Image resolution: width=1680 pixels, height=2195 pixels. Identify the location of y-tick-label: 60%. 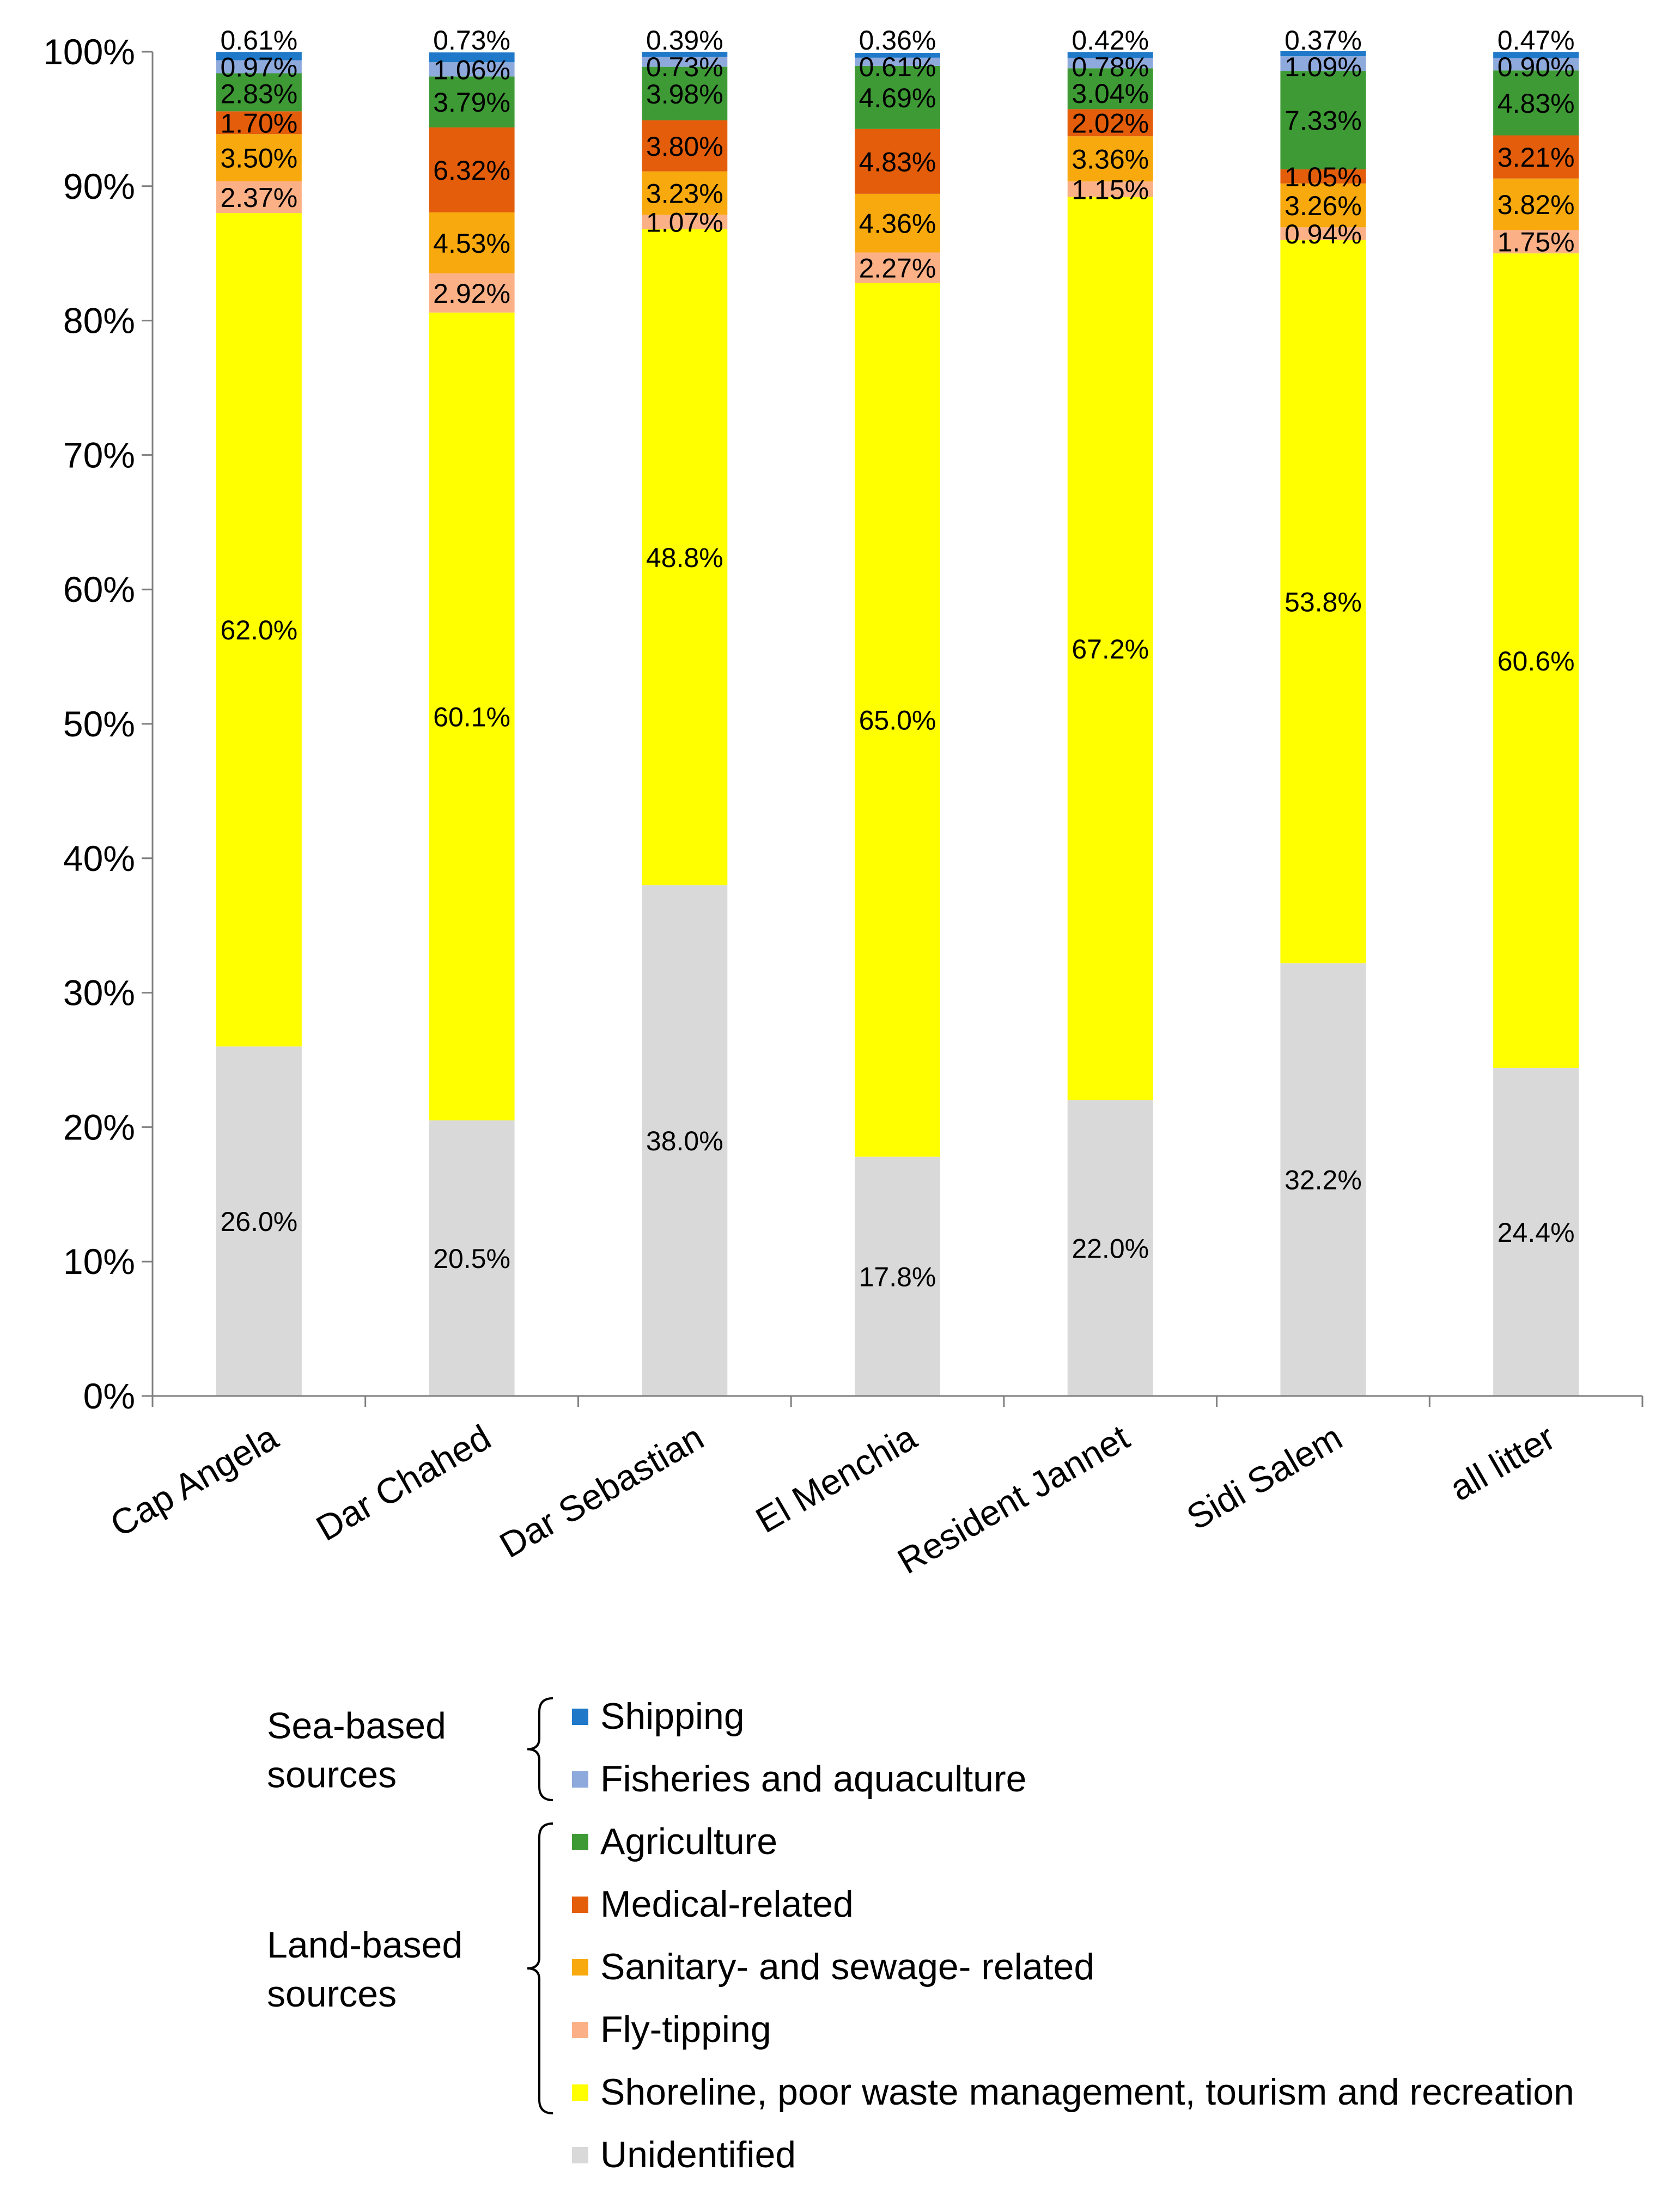
(99, 589).